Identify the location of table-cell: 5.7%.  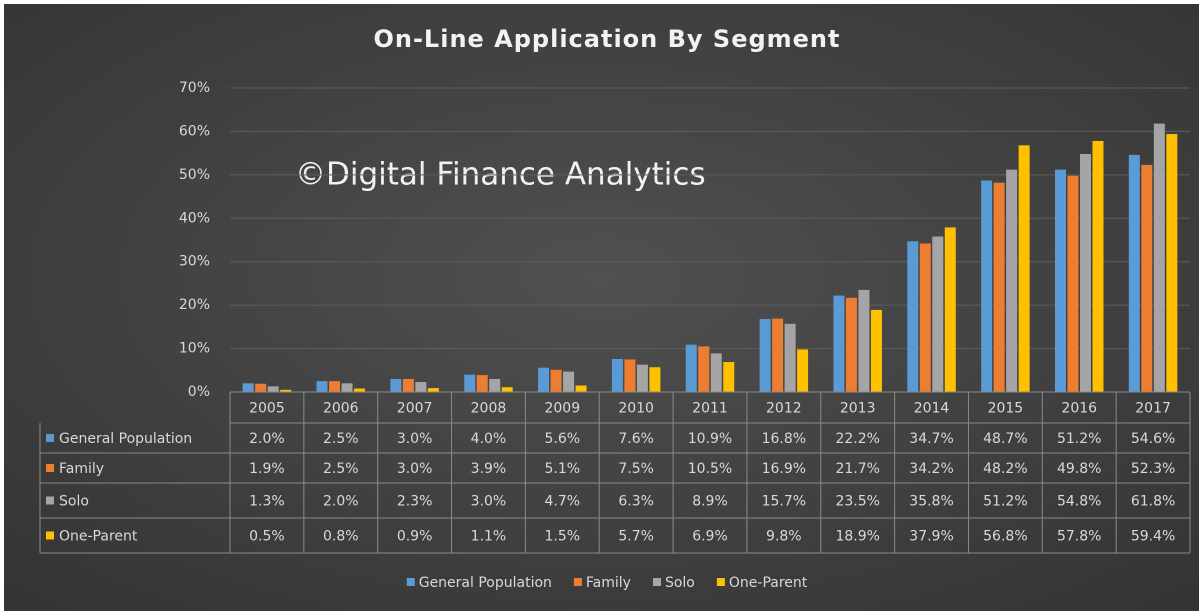
(636, 537).